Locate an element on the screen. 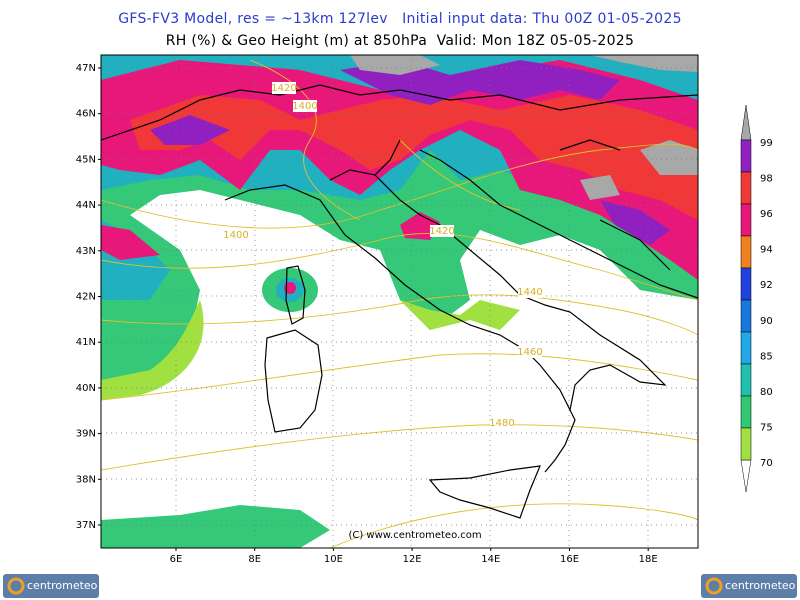 The image size is (800, 600). contour-label: 1460 is located at coordinates (529, 352).